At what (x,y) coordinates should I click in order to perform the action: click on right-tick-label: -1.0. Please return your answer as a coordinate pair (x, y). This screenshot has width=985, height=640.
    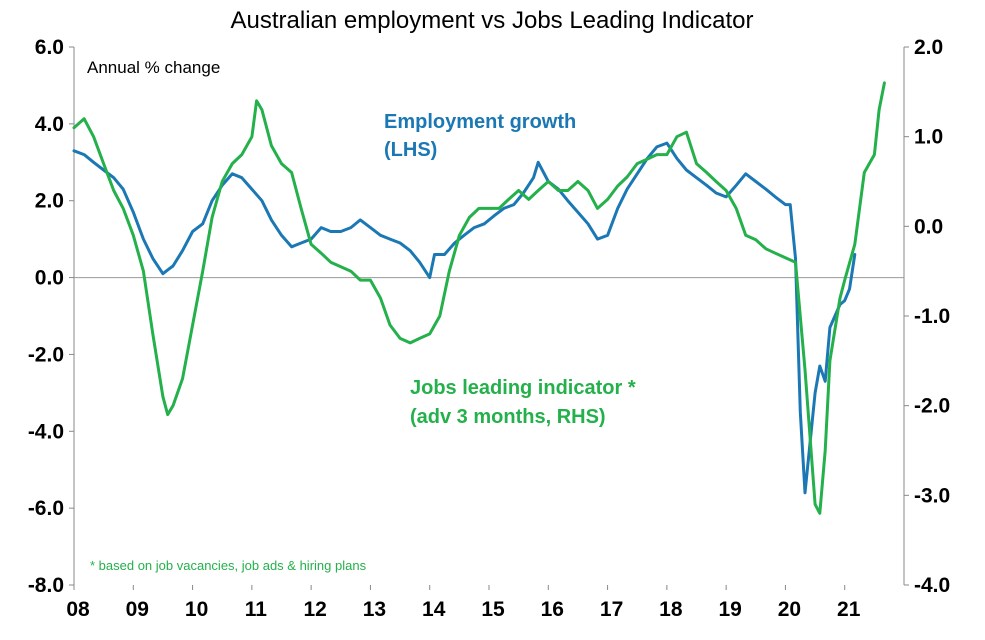
    Looking at the image, I should click on (932, 316).